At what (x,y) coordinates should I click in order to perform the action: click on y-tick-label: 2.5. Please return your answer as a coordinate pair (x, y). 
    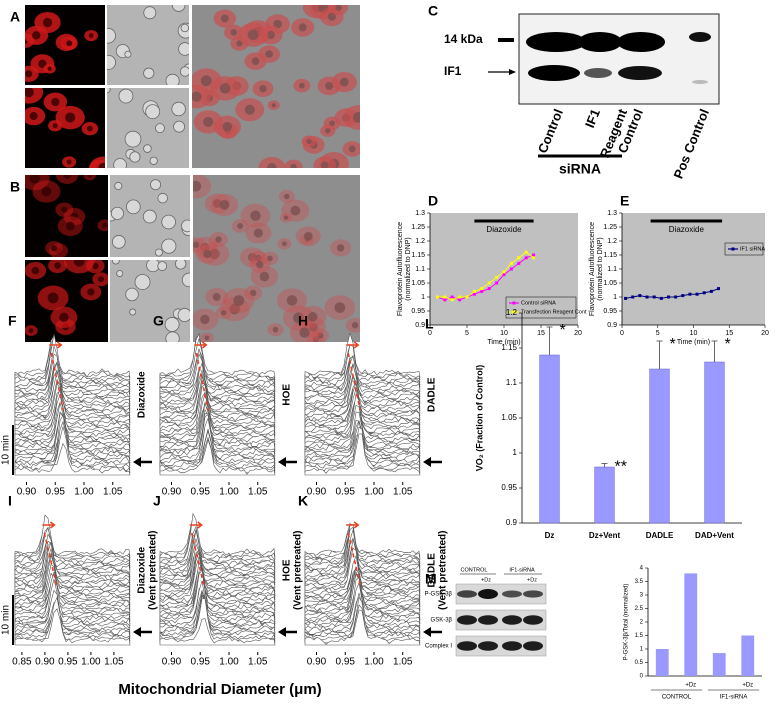
    Looking at the image, I should click on (639, 609).